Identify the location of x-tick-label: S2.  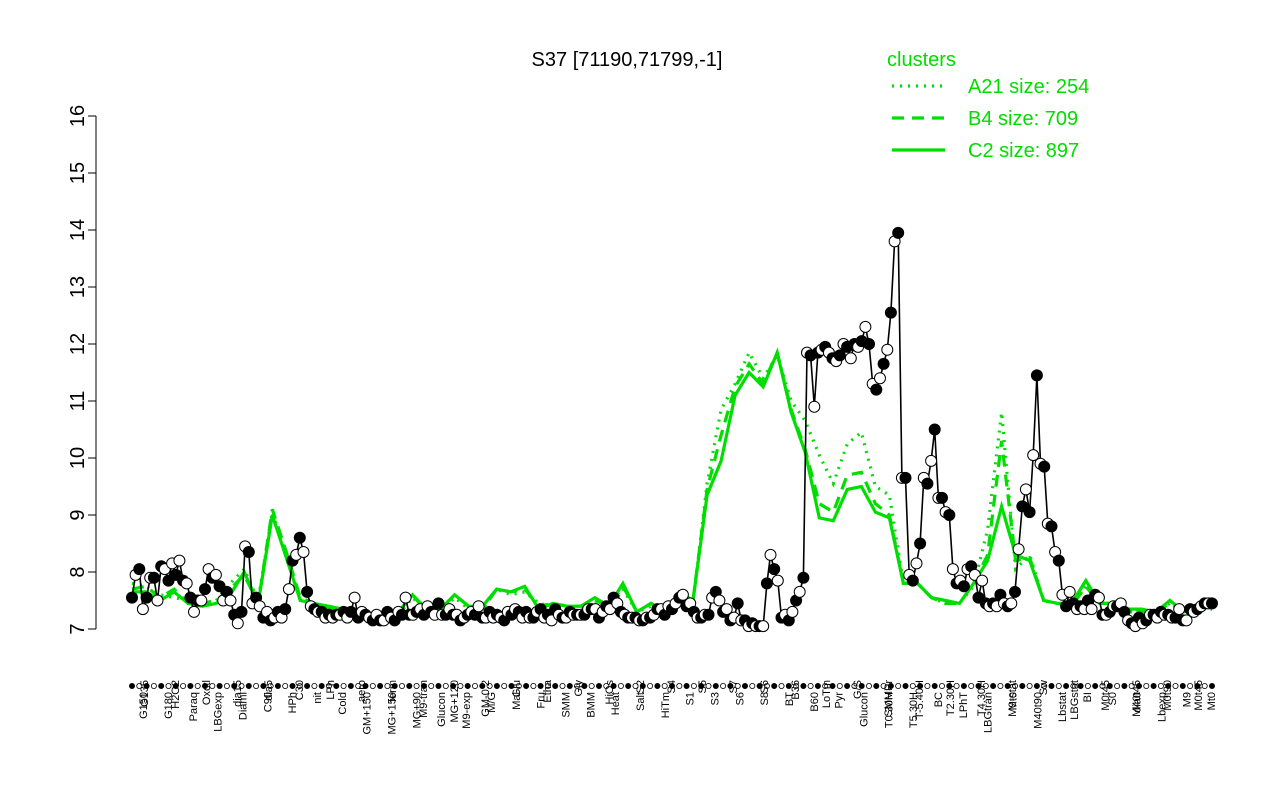
(641, 686).